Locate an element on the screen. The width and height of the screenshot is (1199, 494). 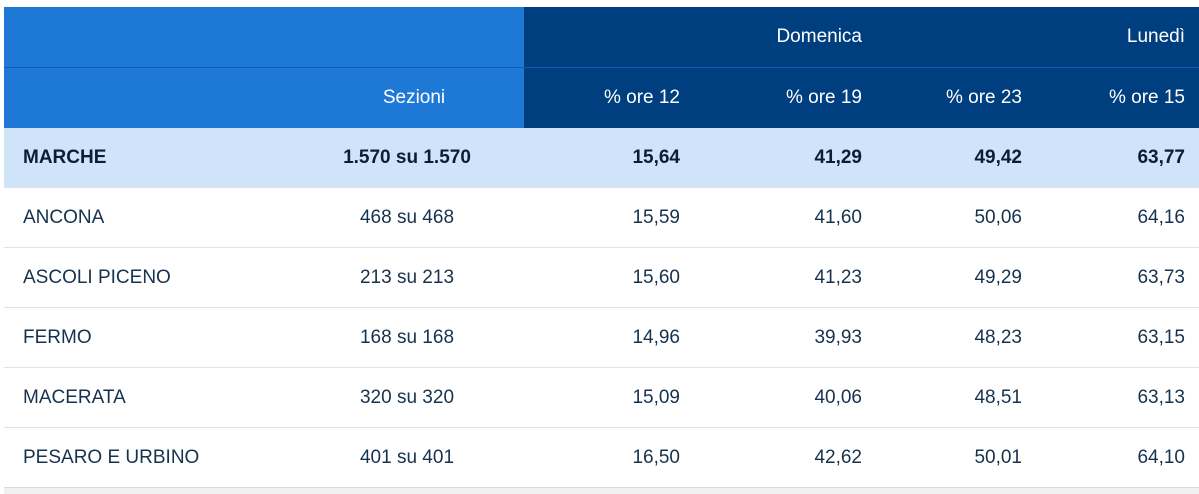
row-ore15: 64,10 is located at coordinates (1117, 457).